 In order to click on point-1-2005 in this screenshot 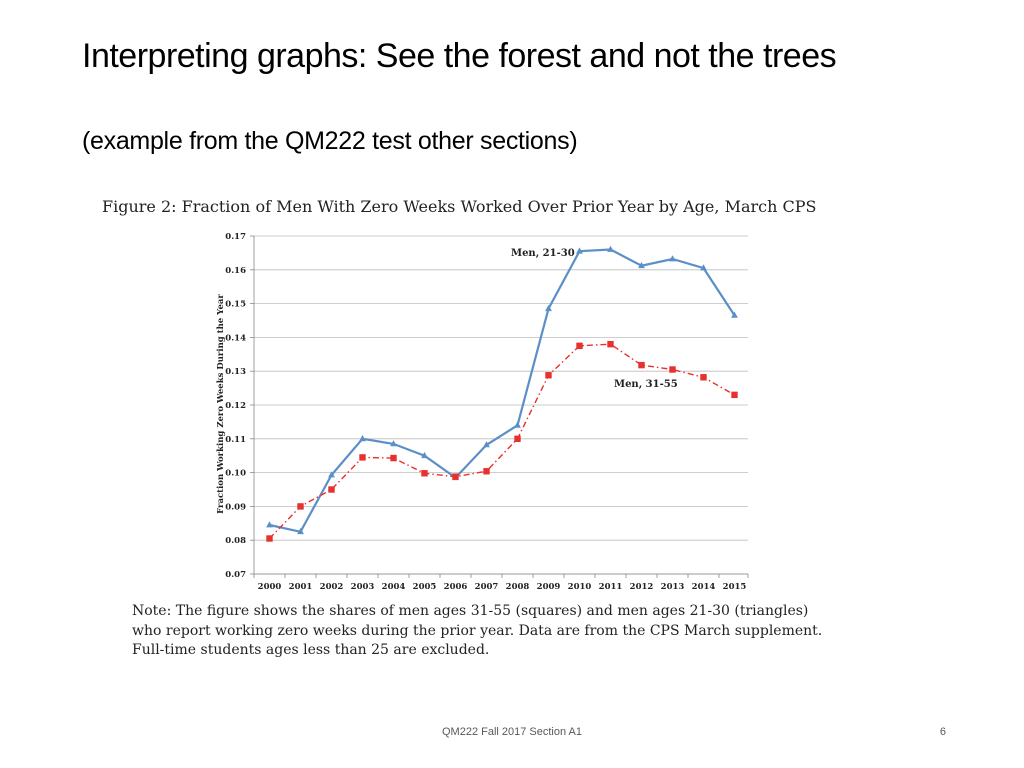, I will do `click(424, 473)`.